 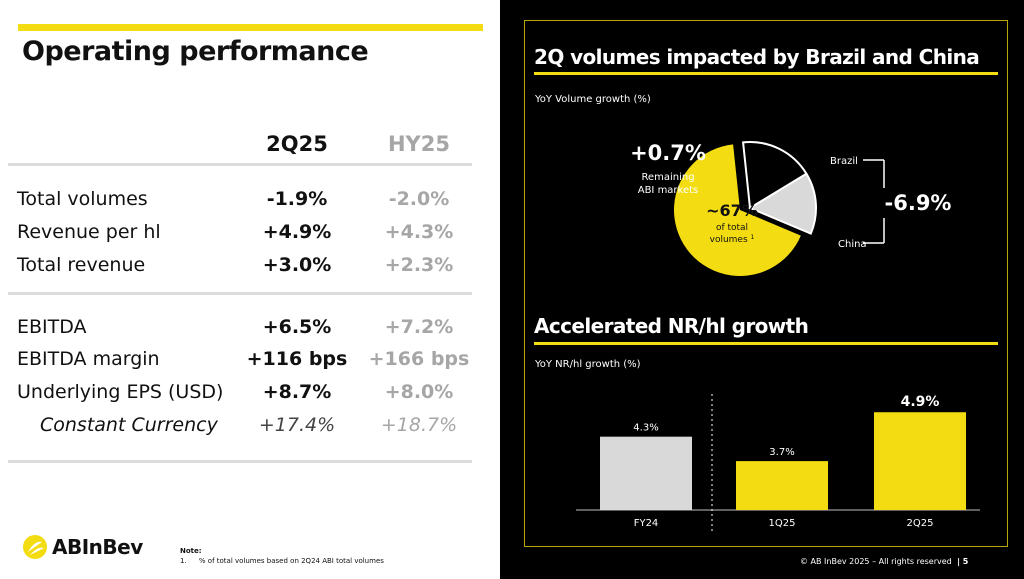 I want to click on page-title: Operating performance, so click(x=195, y=51).